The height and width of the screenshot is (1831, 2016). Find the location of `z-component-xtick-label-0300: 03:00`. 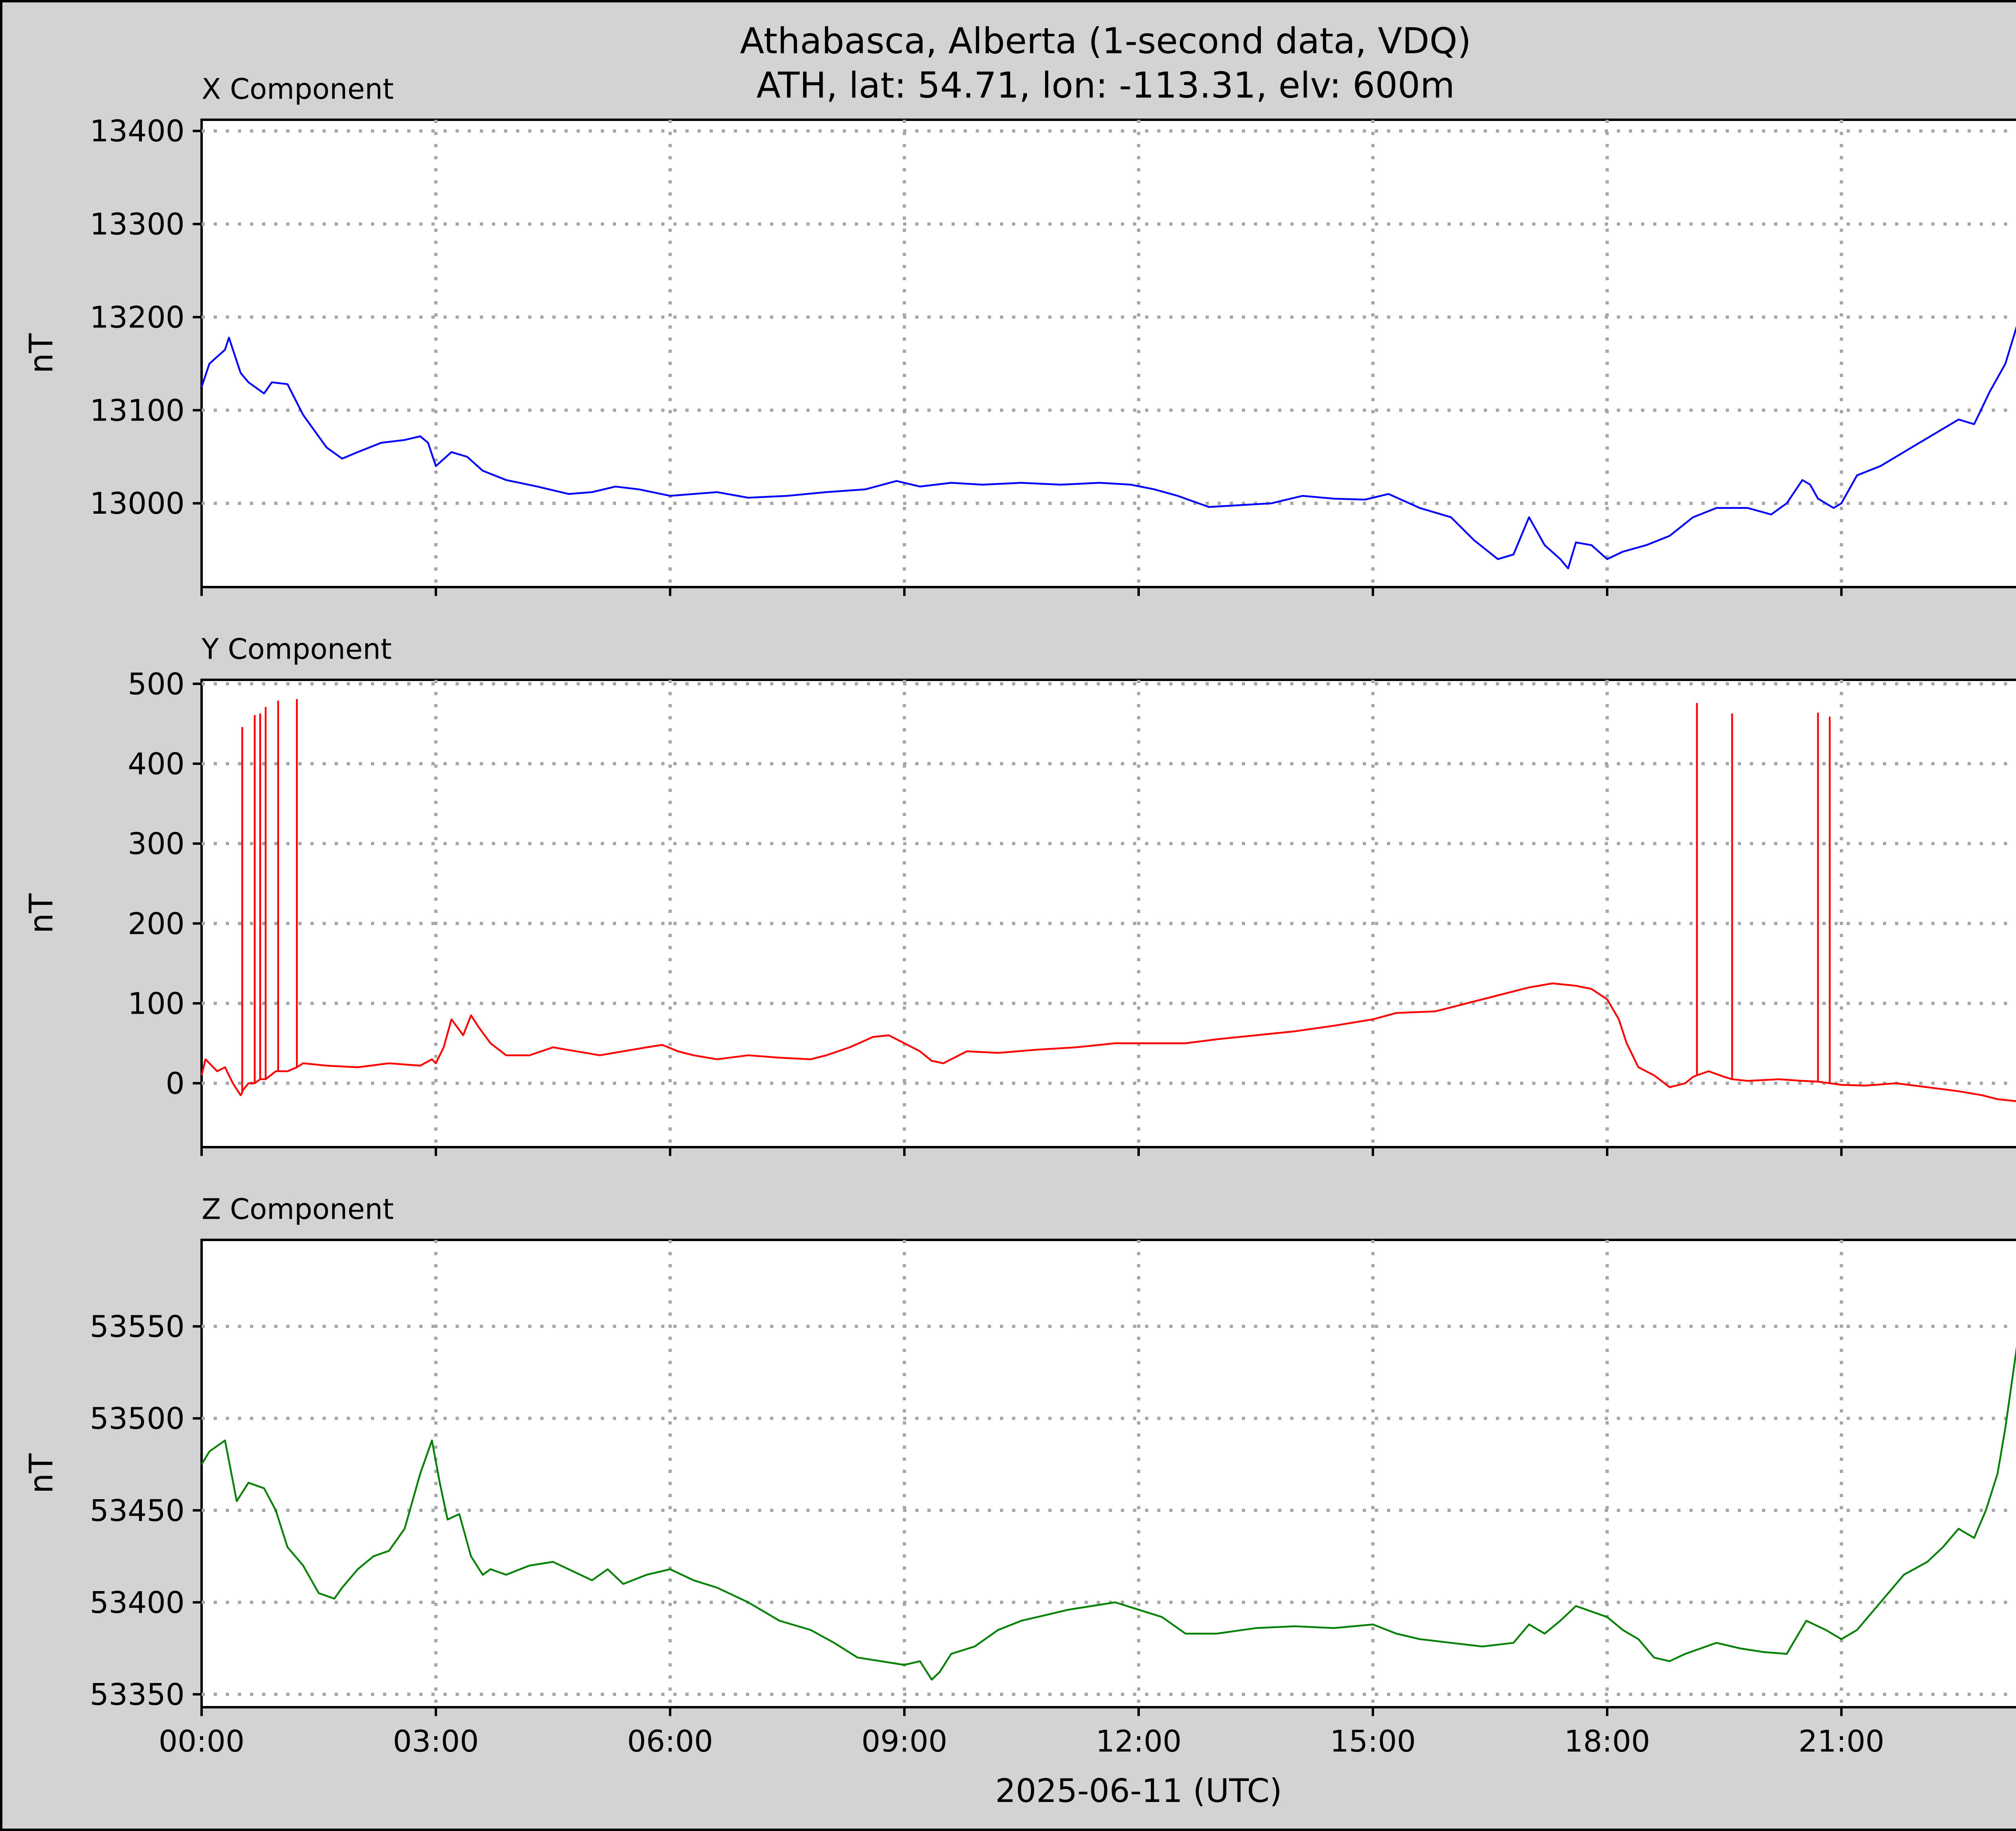

z-component-xtick-label-0300: 03:00 is located at coordinates (436, 1741).